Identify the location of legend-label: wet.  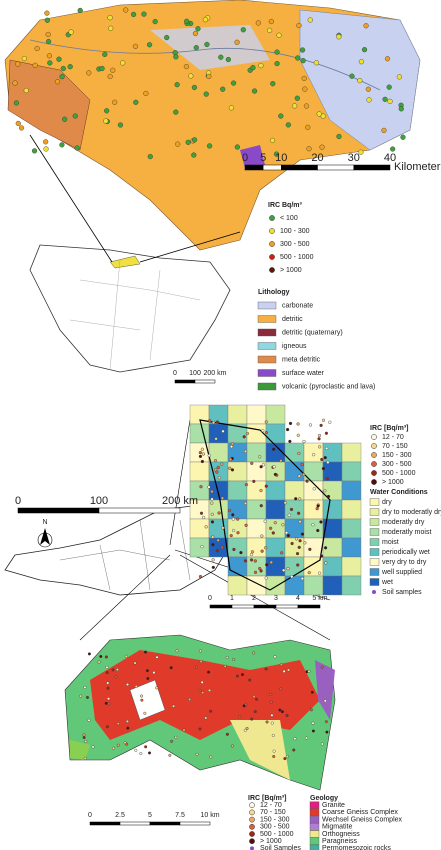
(387, 582).